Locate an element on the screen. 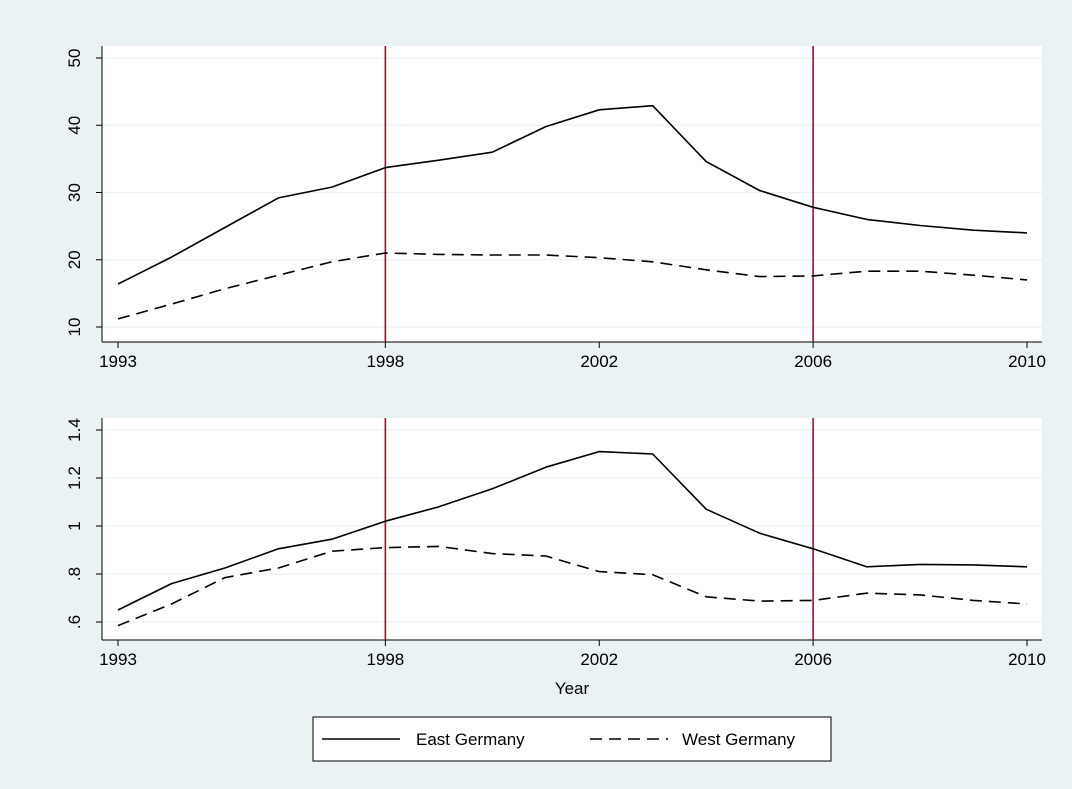  panel-bottom-x-tick-label: 2006 is located at coordinates (813, 659).